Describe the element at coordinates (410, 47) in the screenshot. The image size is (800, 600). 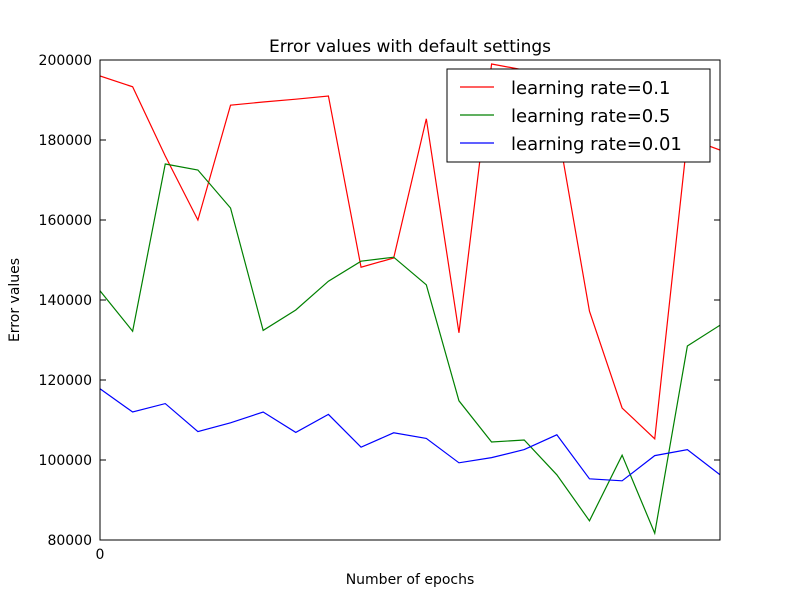
I see `chart-title: Error values with default settings` at that location.